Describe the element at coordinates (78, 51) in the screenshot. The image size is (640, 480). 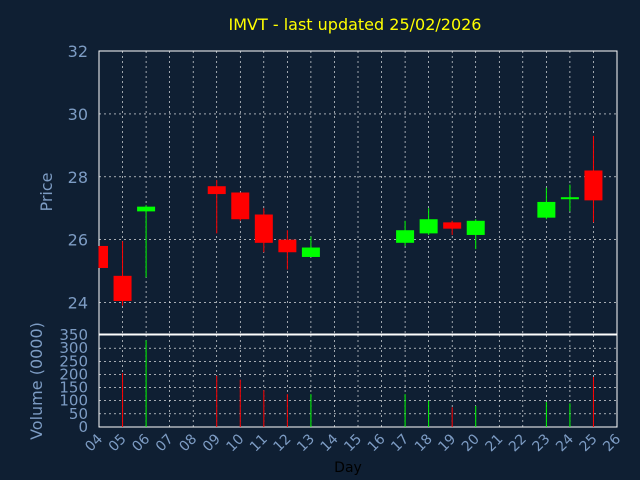
I see `price-y-tick-label: 32` at that location.